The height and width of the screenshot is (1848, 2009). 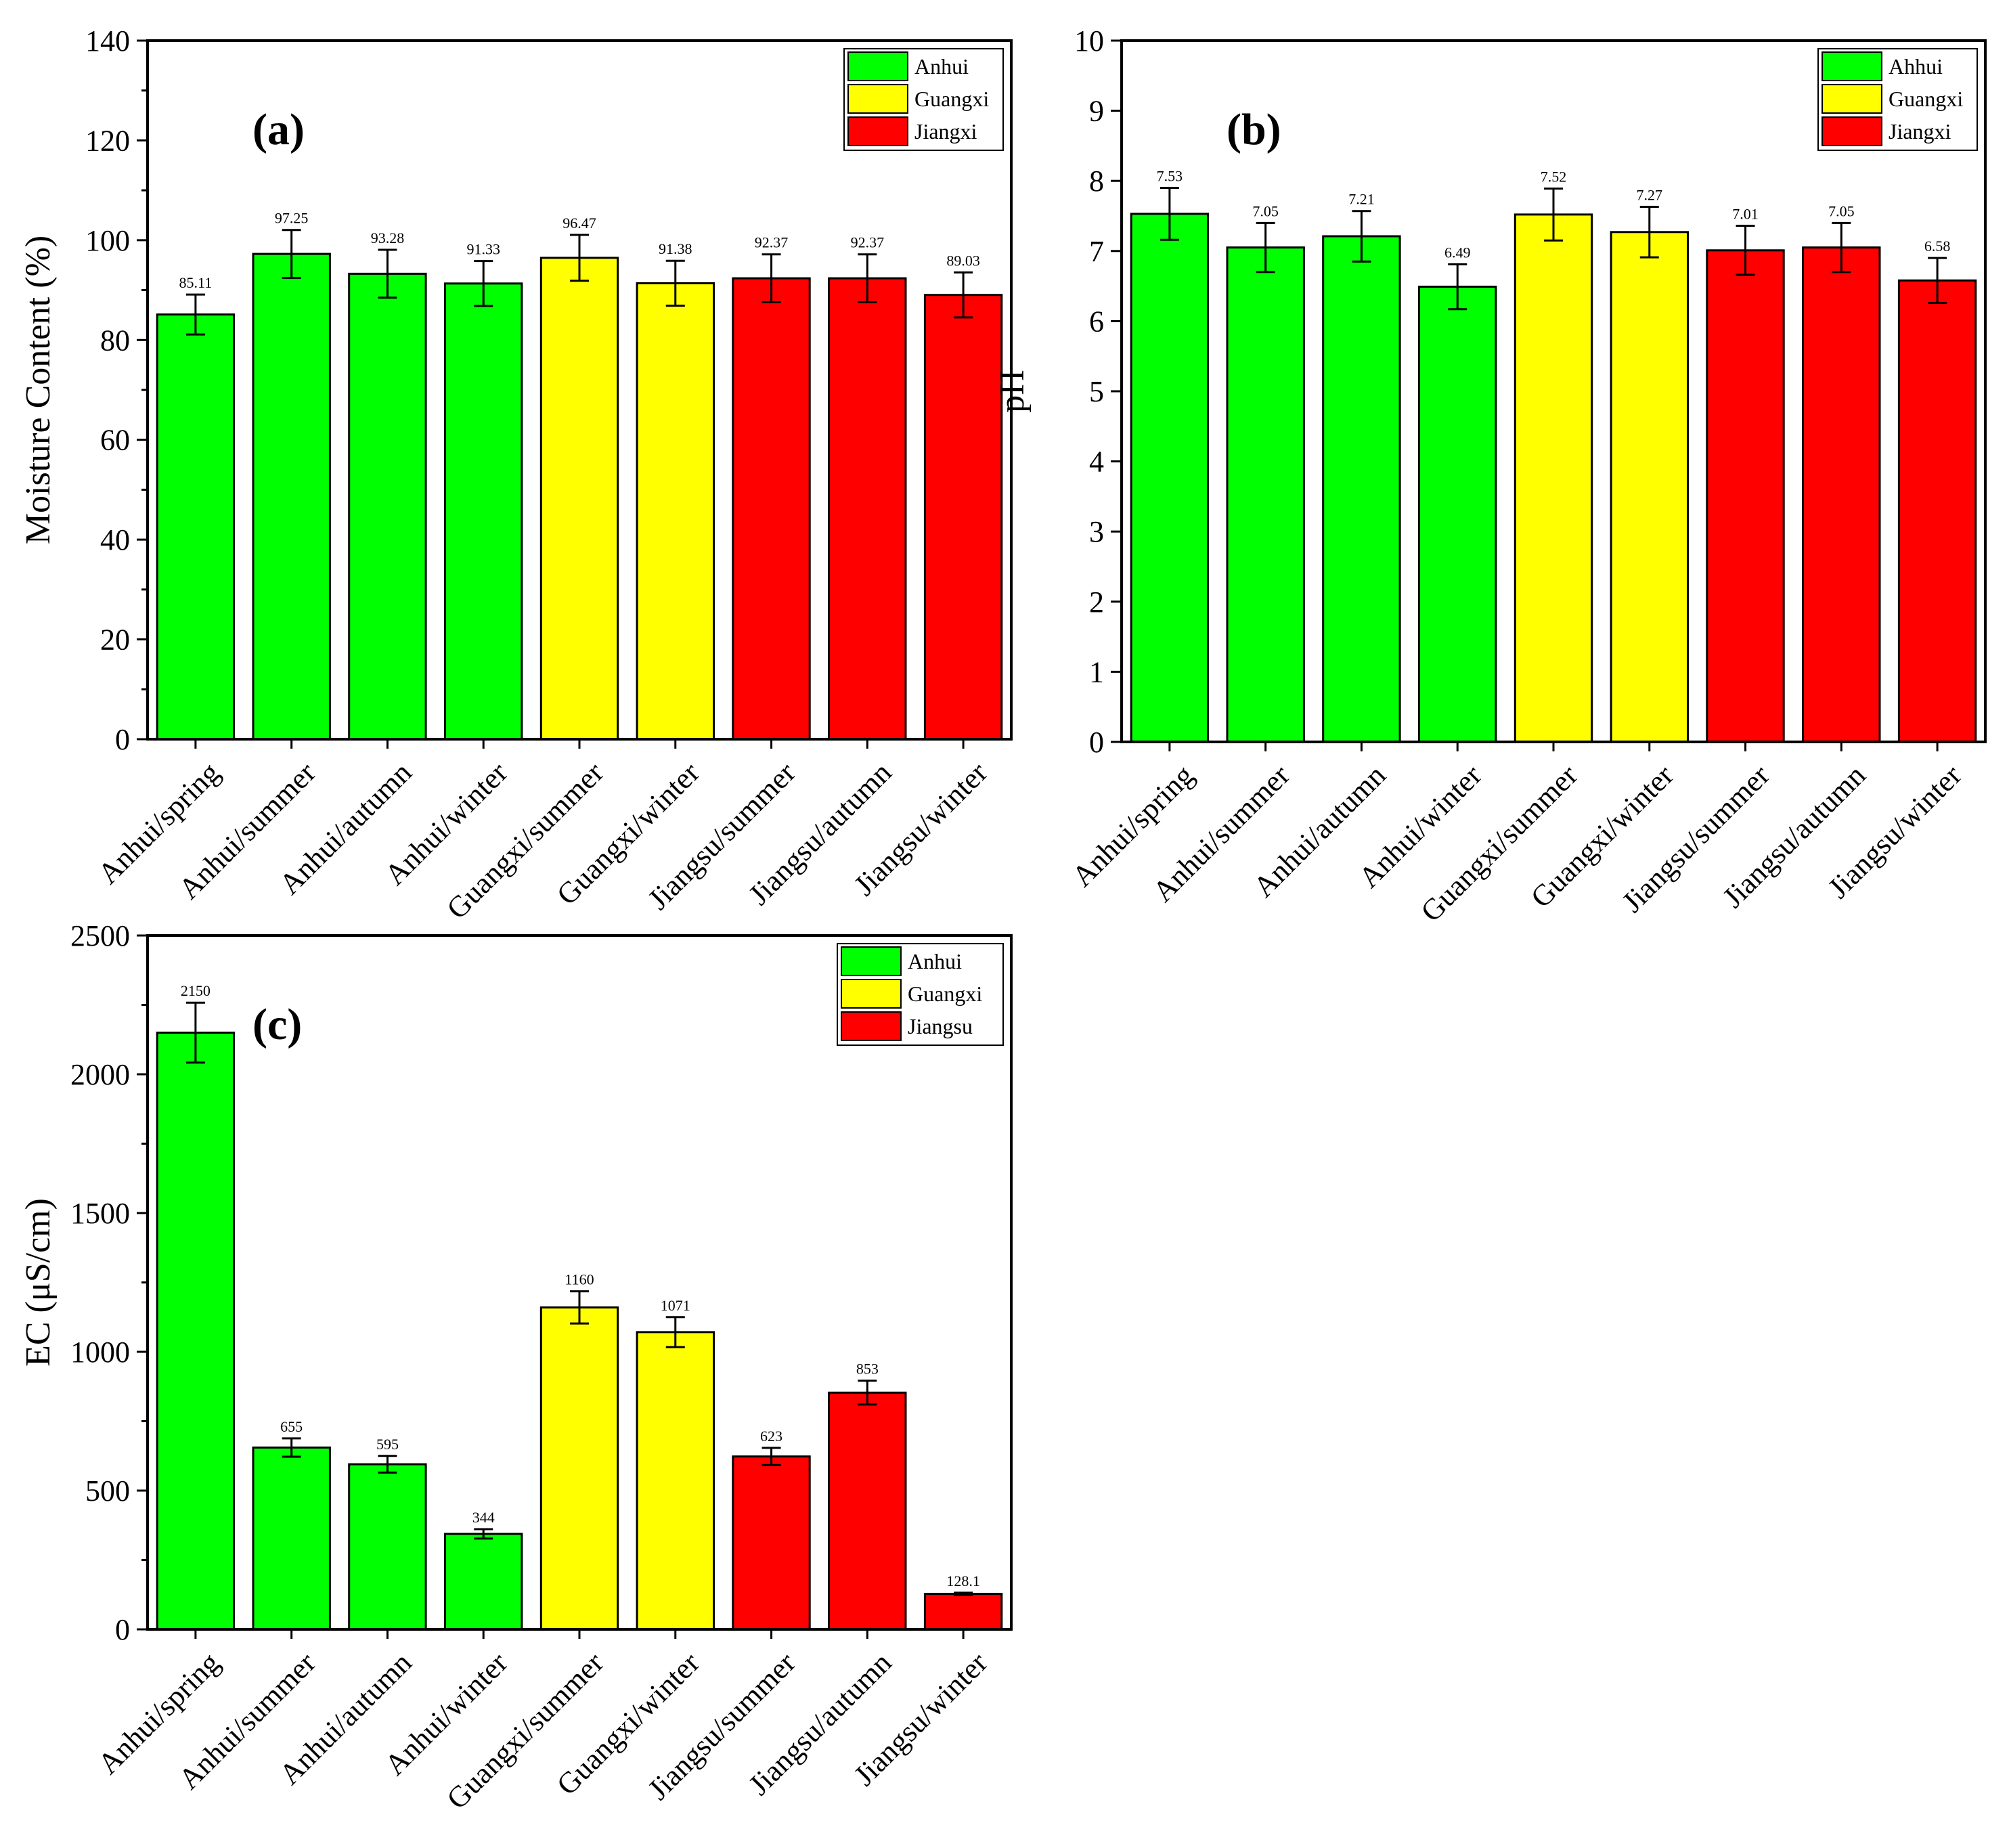 I want to click on y-tick-label-9: 9, so click(x=1097, y=112).